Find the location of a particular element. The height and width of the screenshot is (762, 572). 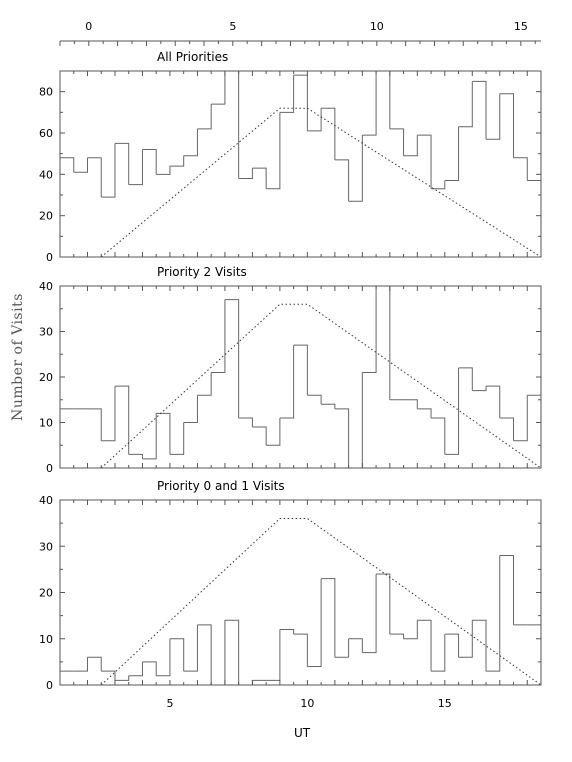

panel-title: All Priorities is located at coordinates (192, 57).